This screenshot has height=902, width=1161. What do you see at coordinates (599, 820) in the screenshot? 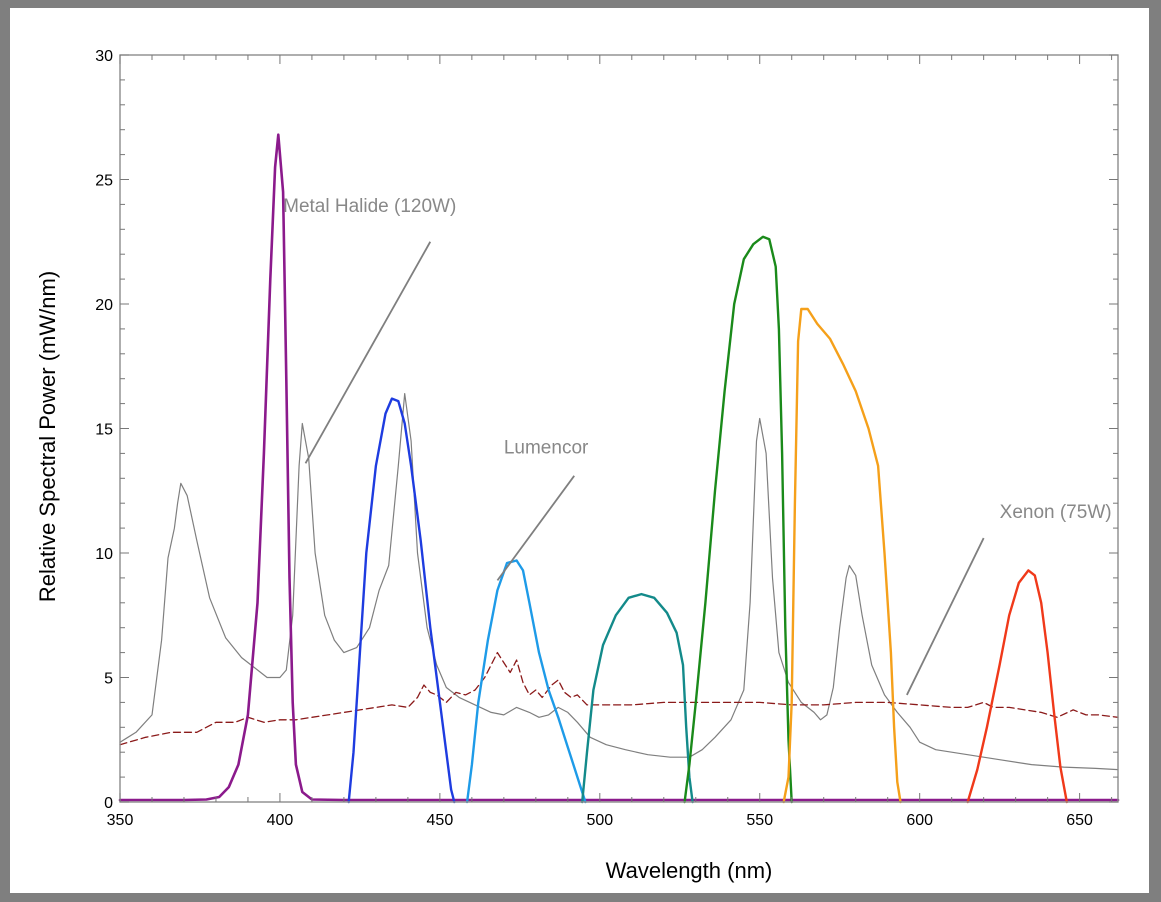
I see `x-tick-label: 500` at bounding box center [599, 820].